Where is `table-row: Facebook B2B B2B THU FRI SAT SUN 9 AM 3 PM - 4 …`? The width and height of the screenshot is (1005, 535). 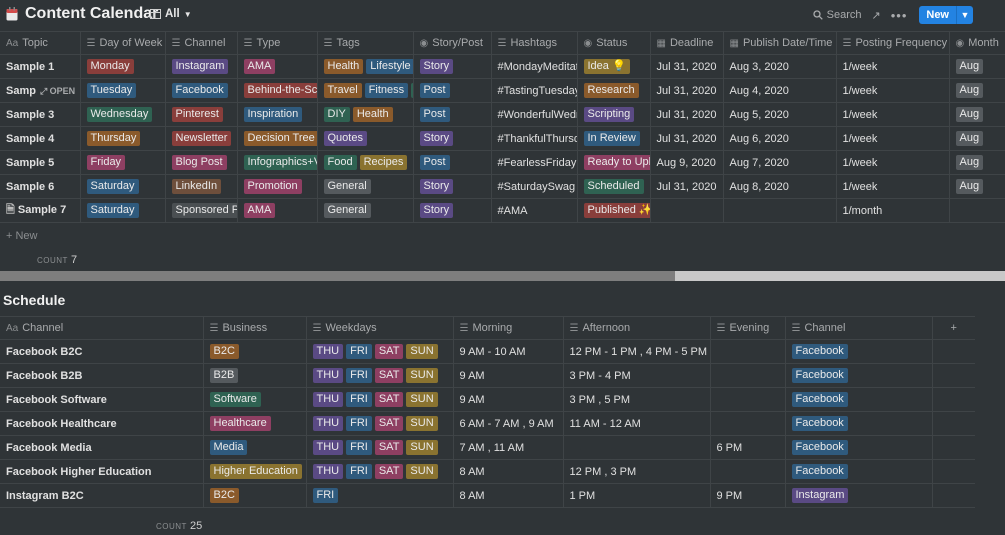
table-row: Facebook B2B B2B THU FRI SAT SUN 9 AM 3 PM - 4 … is located at coordinates (487, 375).